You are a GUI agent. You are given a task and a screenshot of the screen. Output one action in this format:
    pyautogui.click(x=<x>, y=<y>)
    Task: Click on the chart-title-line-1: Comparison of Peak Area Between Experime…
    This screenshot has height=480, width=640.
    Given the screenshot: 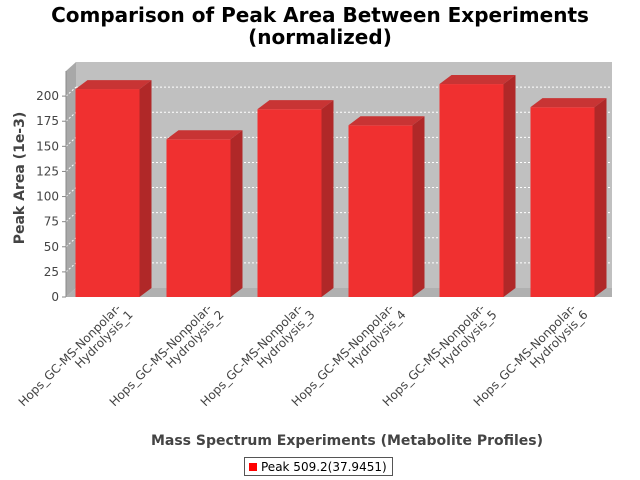 What is the action you would take?
    pyautogui.click(x=320, y=15)
    